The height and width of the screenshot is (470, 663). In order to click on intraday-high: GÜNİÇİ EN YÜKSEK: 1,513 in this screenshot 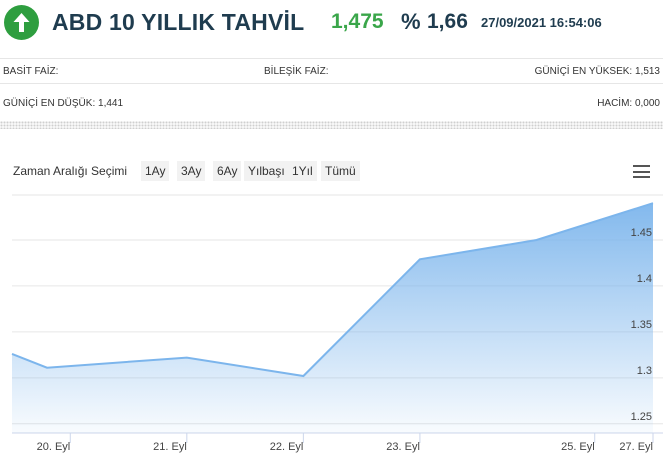, I will do `click(597, 71)`.